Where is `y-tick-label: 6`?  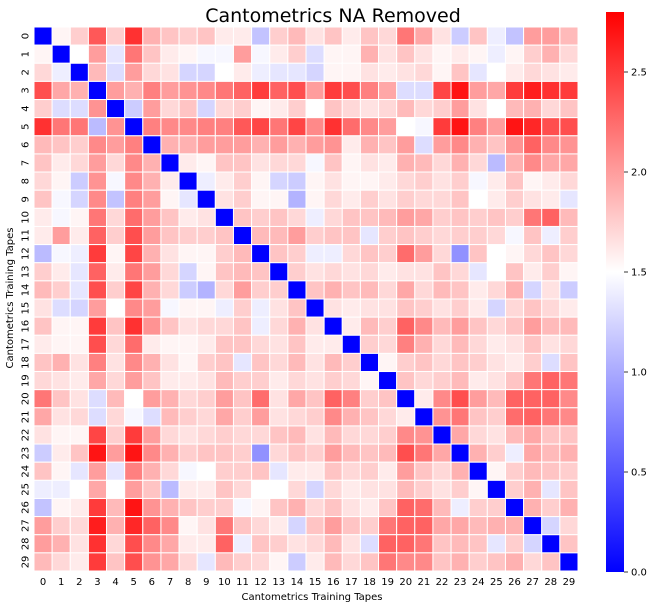
y-tick-label: 6 is located at coordinates (26, 145).